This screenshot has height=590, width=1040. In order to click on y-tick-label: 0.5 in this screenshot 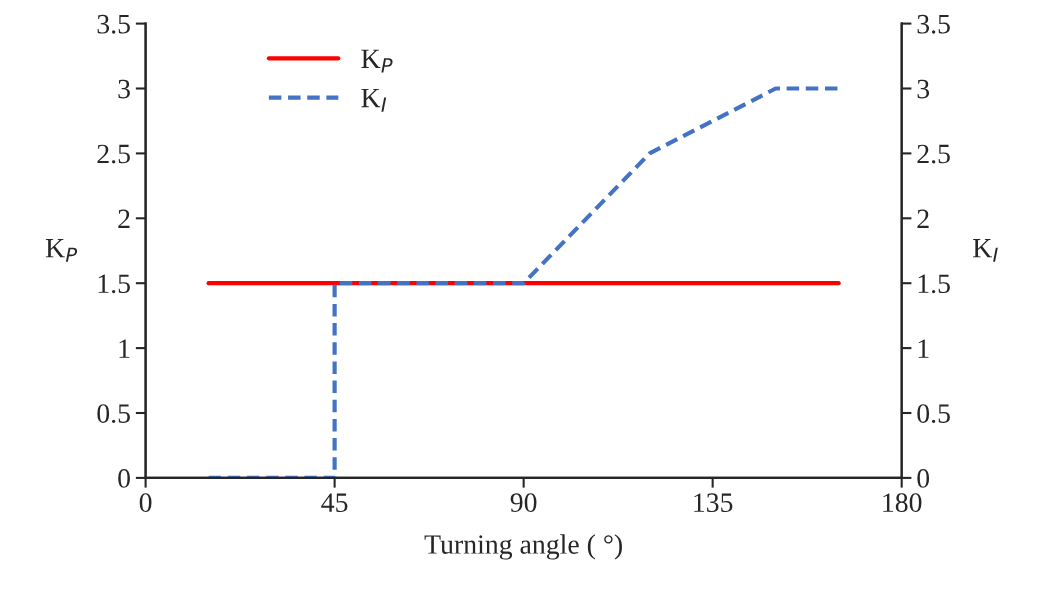, I will do `click(113, 414)`.